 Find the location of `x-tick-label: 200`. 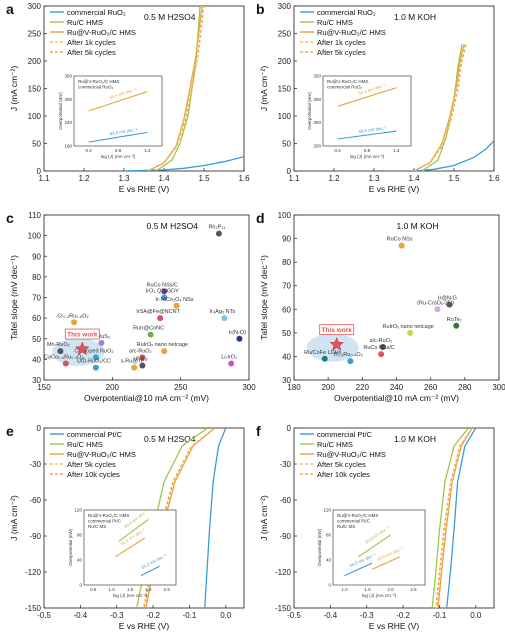

x-tick-label: 200 is located at coordinates (113, 387).